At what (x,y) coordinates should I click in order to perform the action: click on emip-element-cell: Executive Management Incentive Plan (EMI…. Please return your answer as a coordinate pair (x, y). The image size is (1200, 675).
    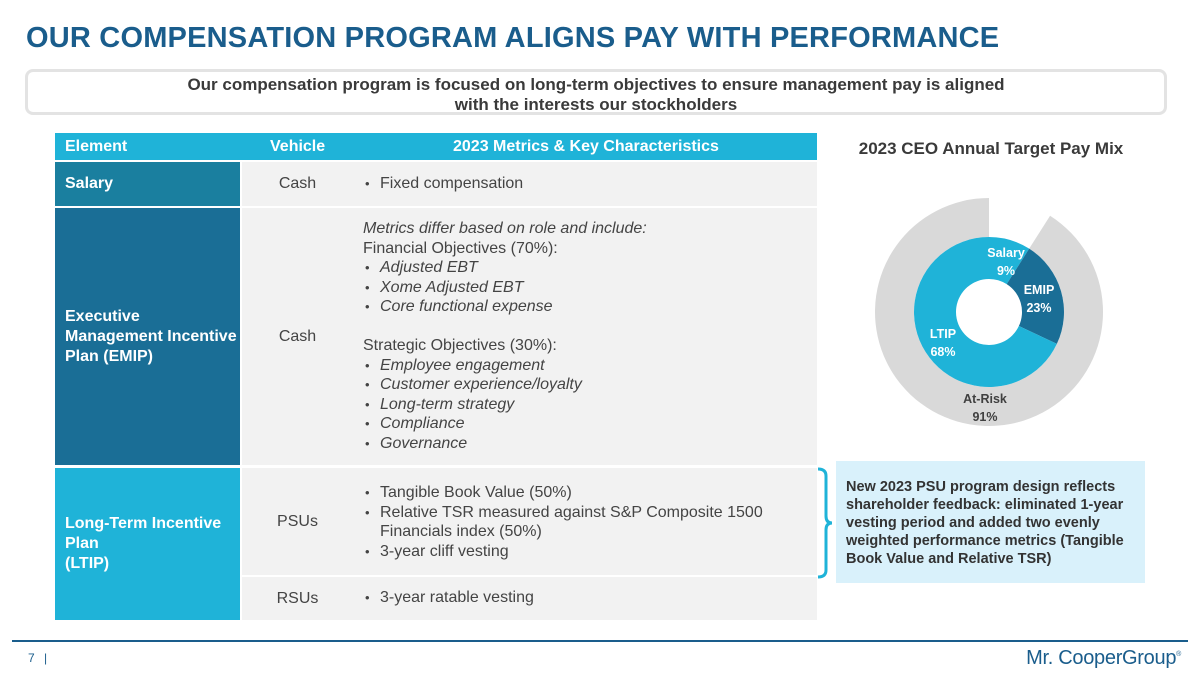
    Looking at the image, I should click on (147, 336).